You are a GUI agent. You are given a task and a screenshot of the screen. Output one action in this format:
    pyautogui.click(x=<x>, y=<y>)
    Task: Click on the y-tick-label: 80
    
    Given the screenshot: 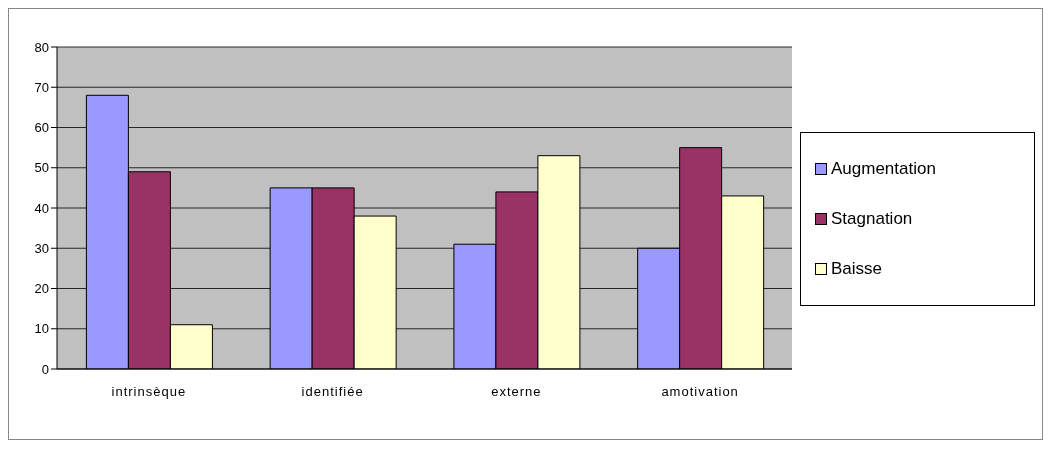 What is the action you would take?
    pyautogui.click(x=41, y=47)
    